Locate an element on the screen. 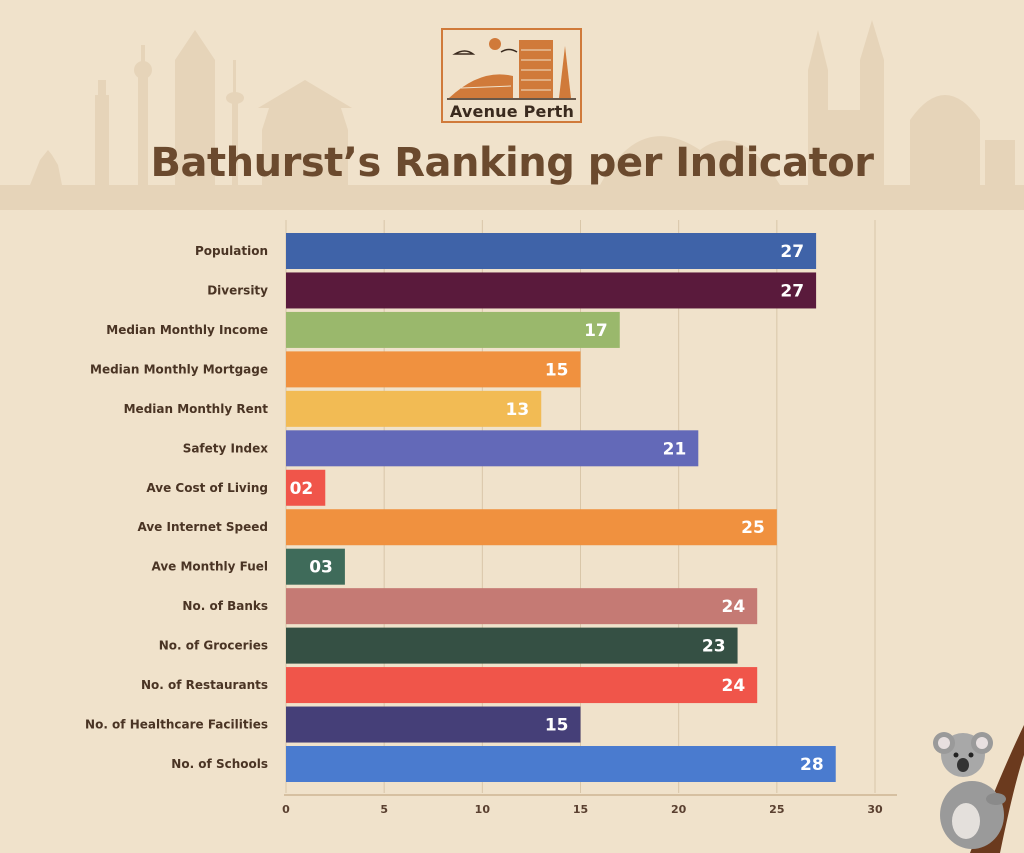 The image size is (1024, 853). chart-title: Bathurst’s Ranking per Indicator is located at coordinates (512, 163).